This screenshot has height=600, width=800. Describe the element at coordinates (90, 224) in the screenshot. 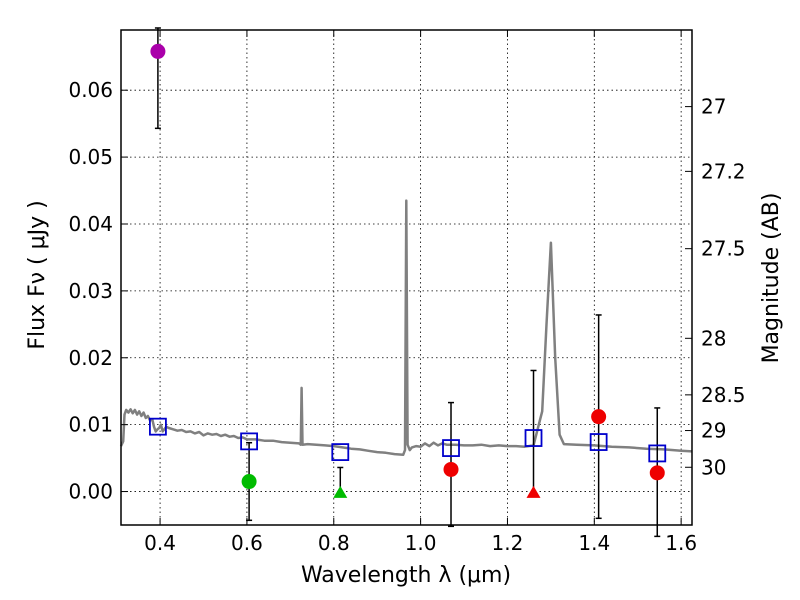

I see `y-tick-label: 0.04` at that location.